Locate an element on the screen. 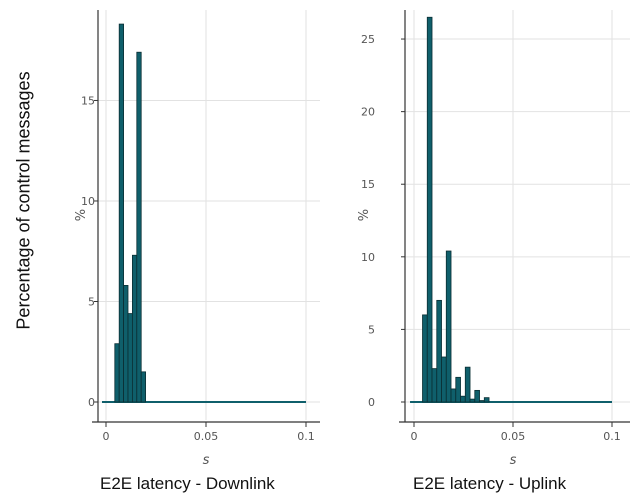 Image resolution: width=639 pixels, height=500 pixels. figure-y-axis-title-wrapper: Percentage of control messages is located at coordinates (24, 200).